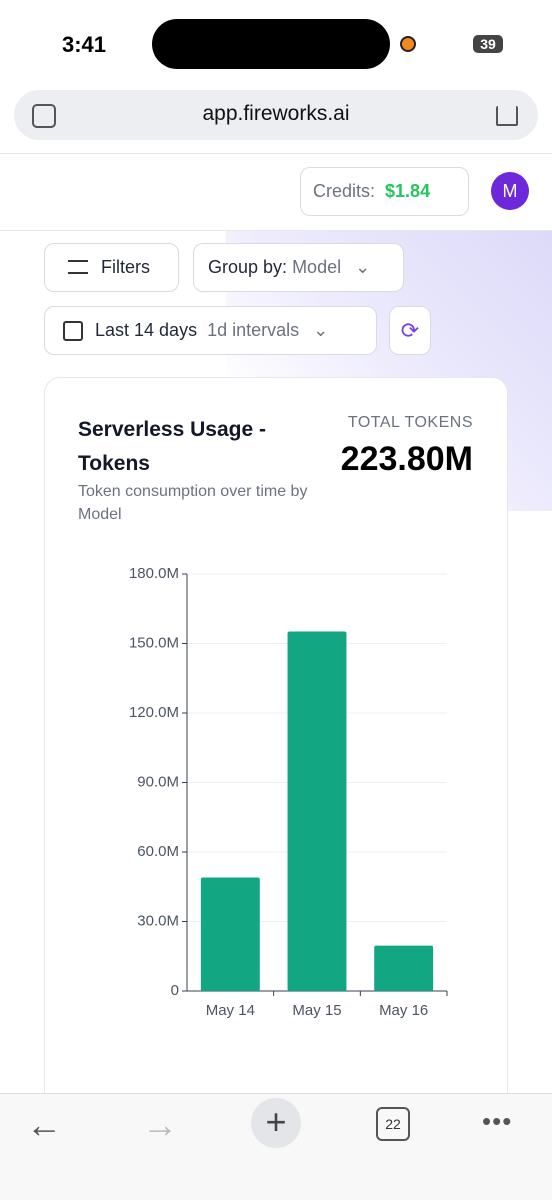 The image size is (552, 1200). I want to click on x-tick-label: May 16, so click(403, 1010).